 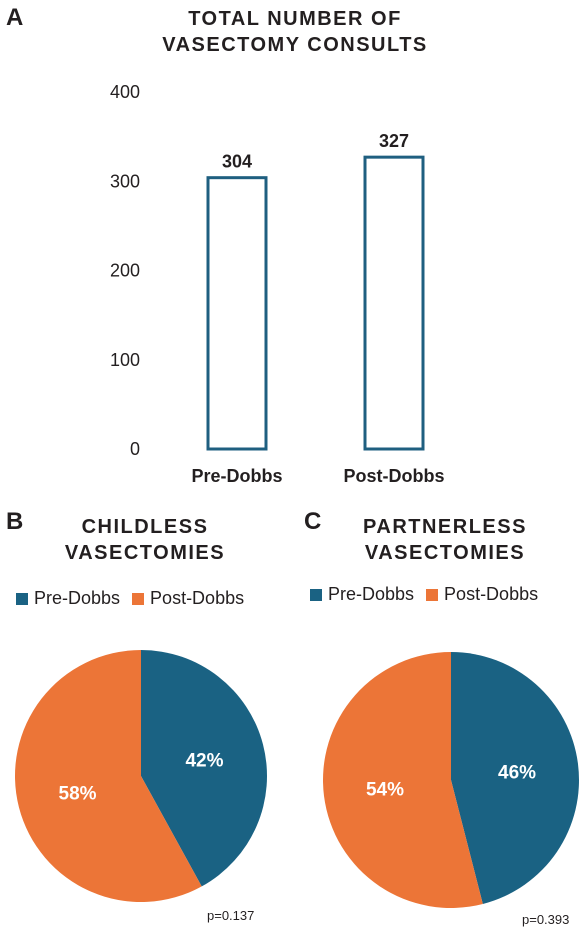 What do you see at coordinates (371, 594) in the screenshot?
I see `panel-c-legend-pre-label: Pre-Dobbs` at bounding box center [371, 594].